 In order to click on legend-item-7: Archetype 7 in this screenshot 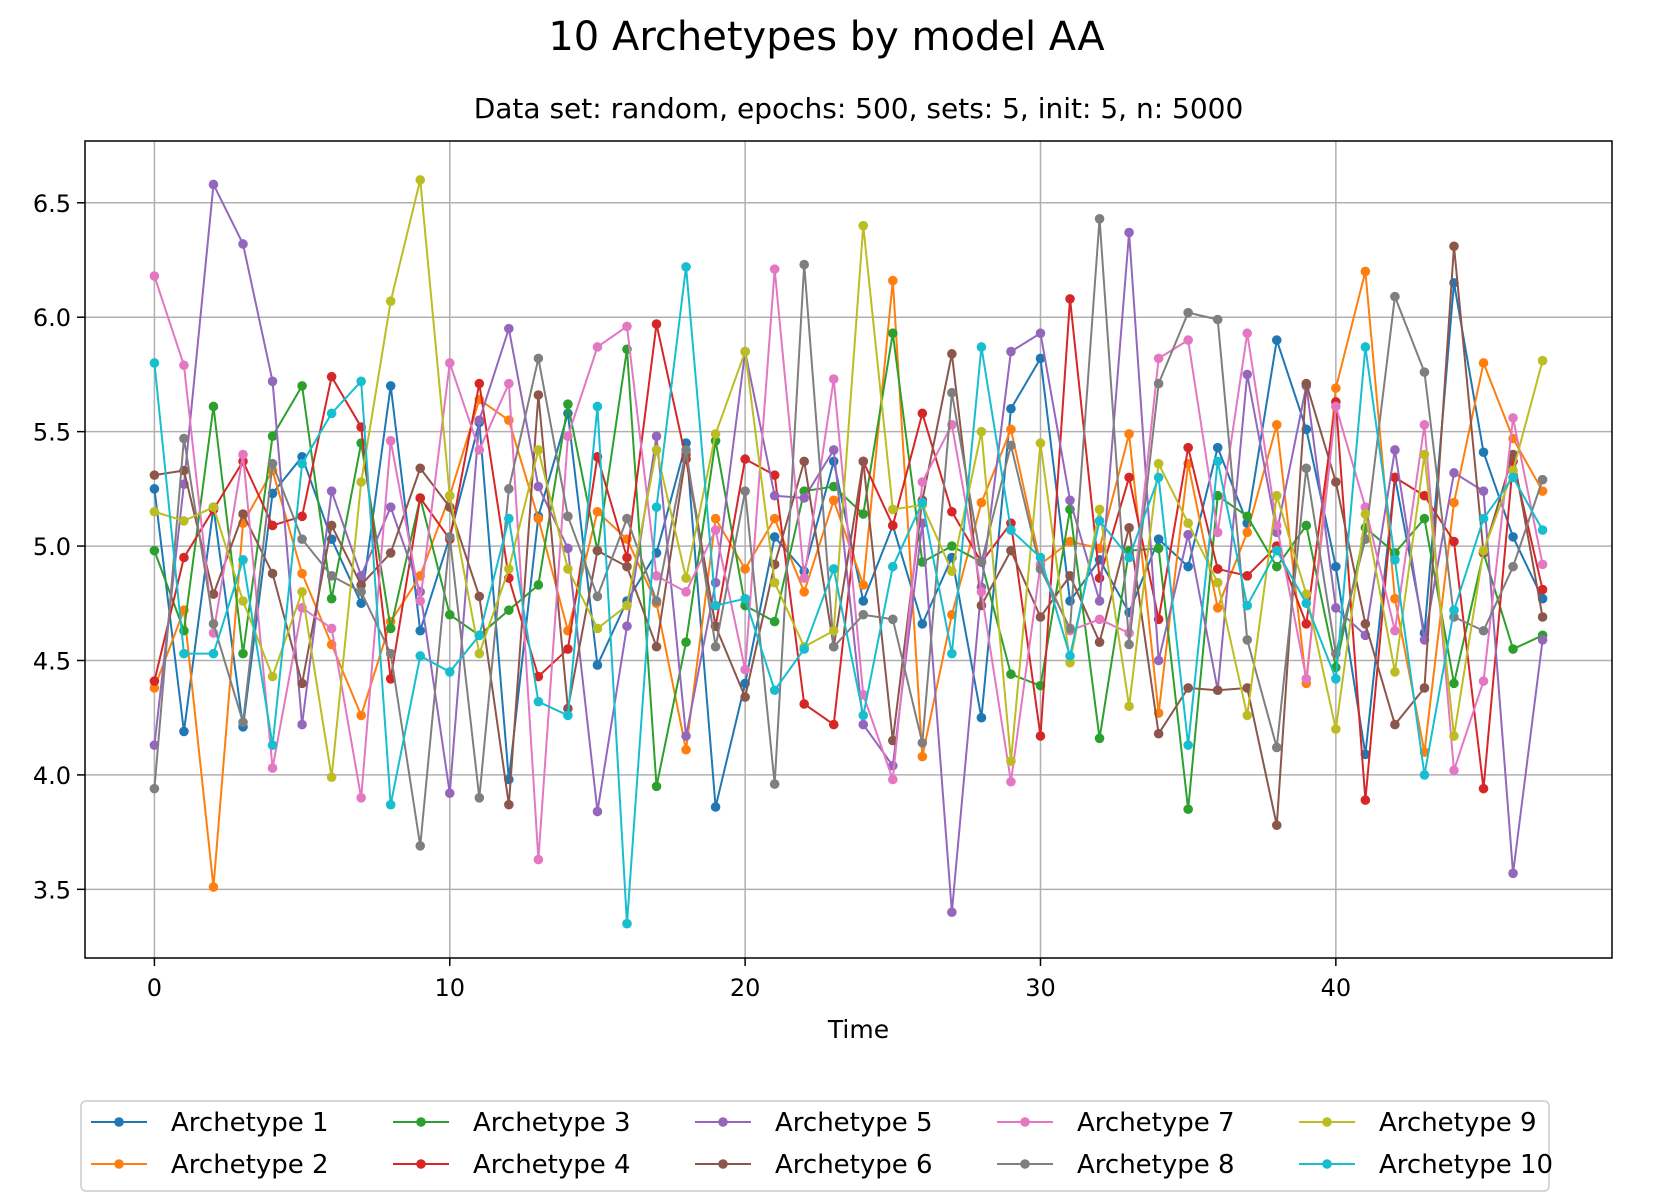, I will do `click(1116, 1123)`.